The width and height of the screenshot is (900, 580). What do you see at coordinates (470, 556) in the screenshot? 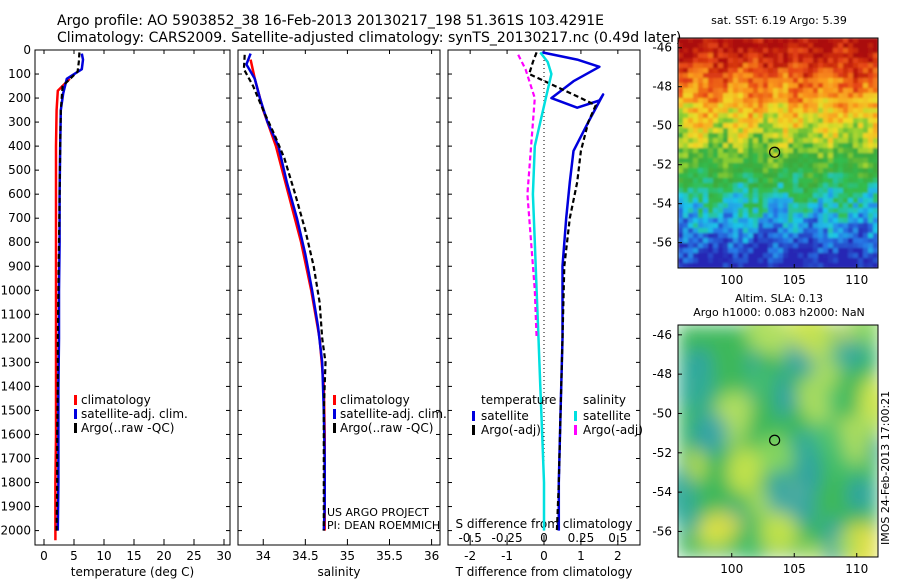
I see `x-tick-label: -2` at bounding box center [470, 556].